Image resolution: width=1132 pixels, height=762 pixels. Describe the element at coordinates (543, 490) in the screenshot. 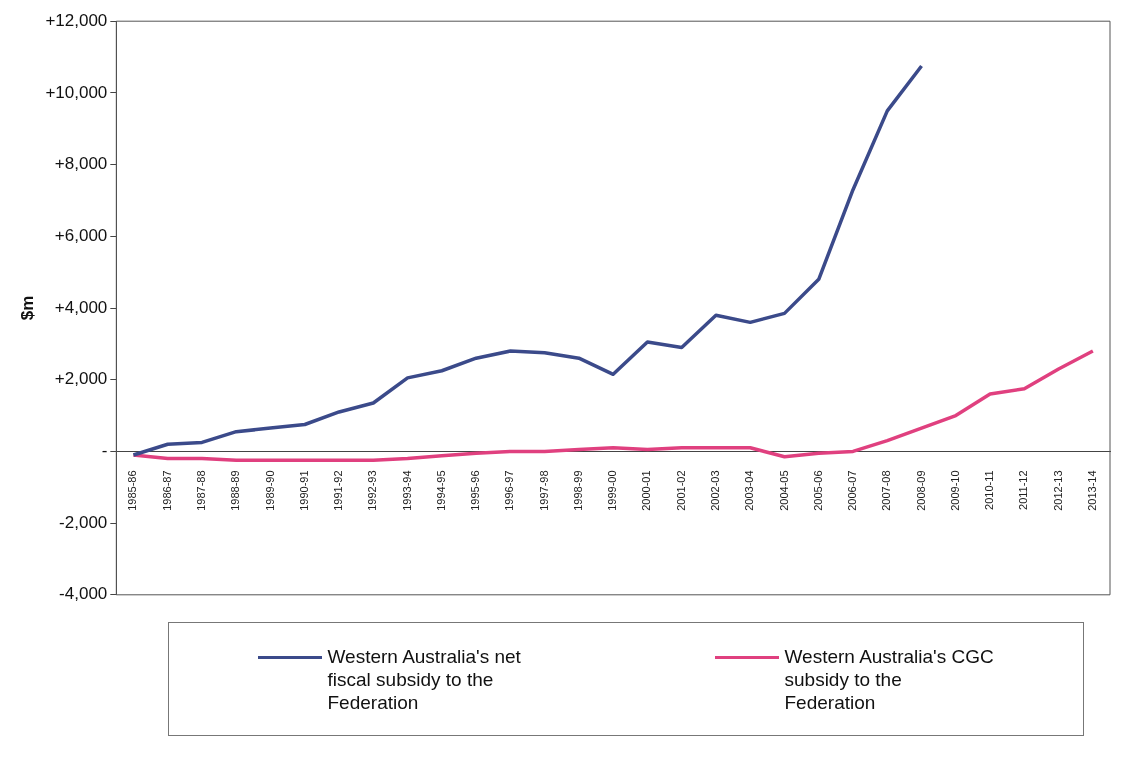

I see `x-tick-label: 1997-98` at that location.